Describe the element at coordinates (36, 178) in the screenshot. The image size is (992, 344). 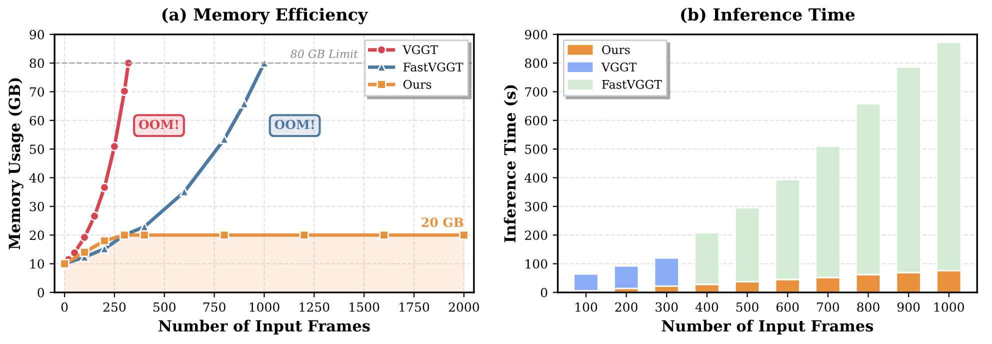
I see `y-tick-label: 40` at that location.